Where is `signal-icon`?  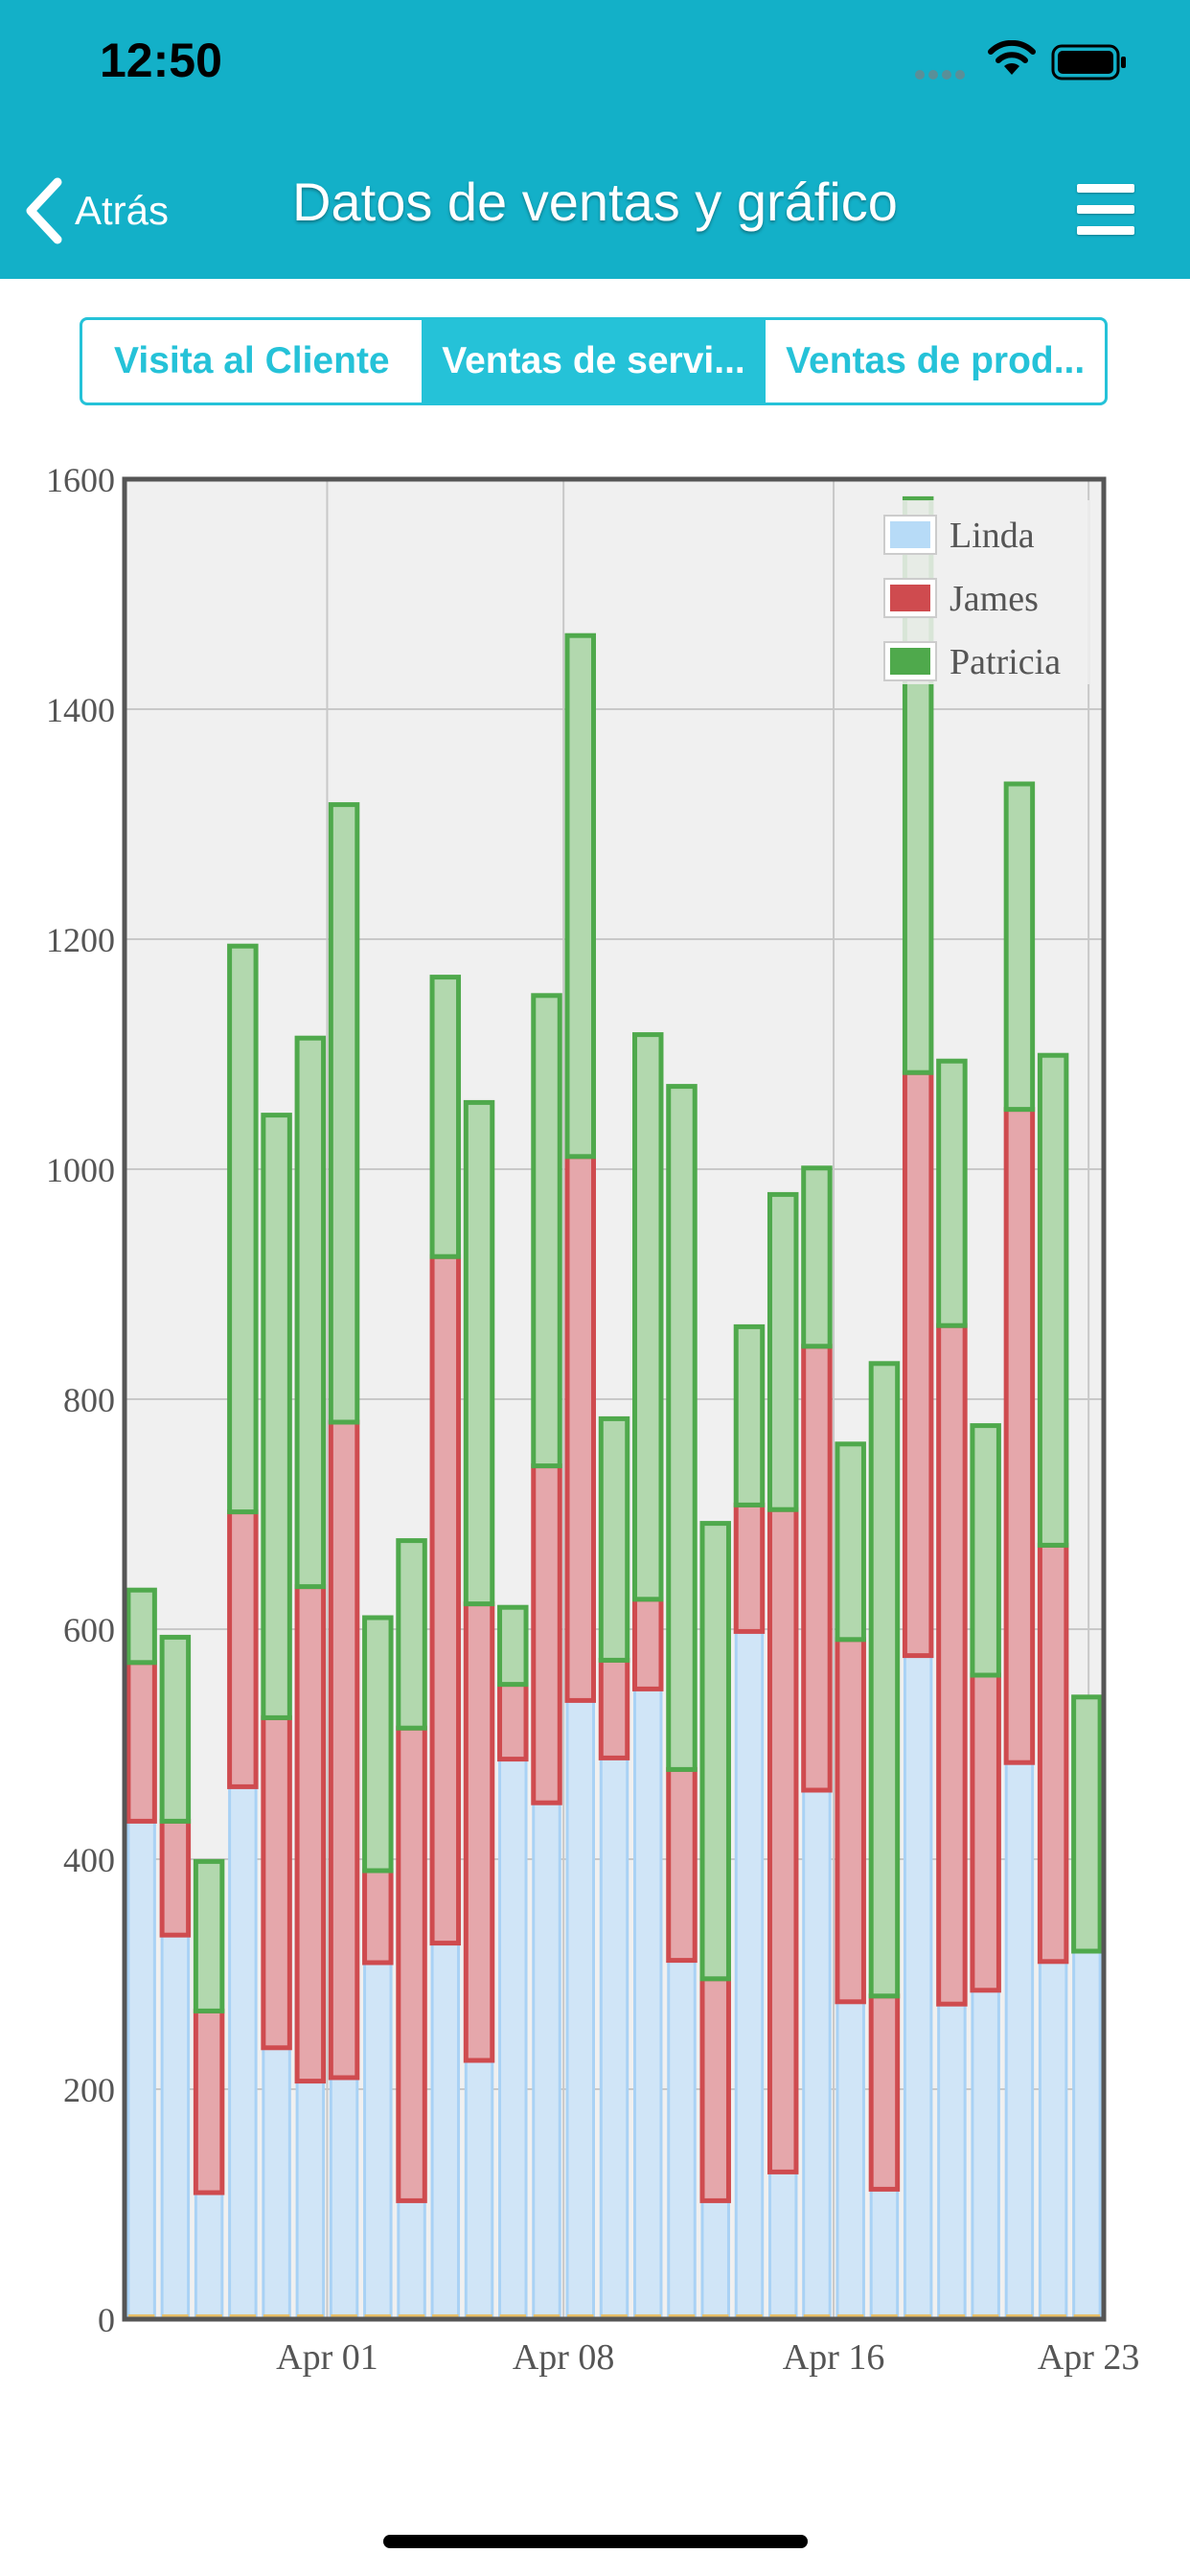
signal-icon is located at coordinates (942, 75).